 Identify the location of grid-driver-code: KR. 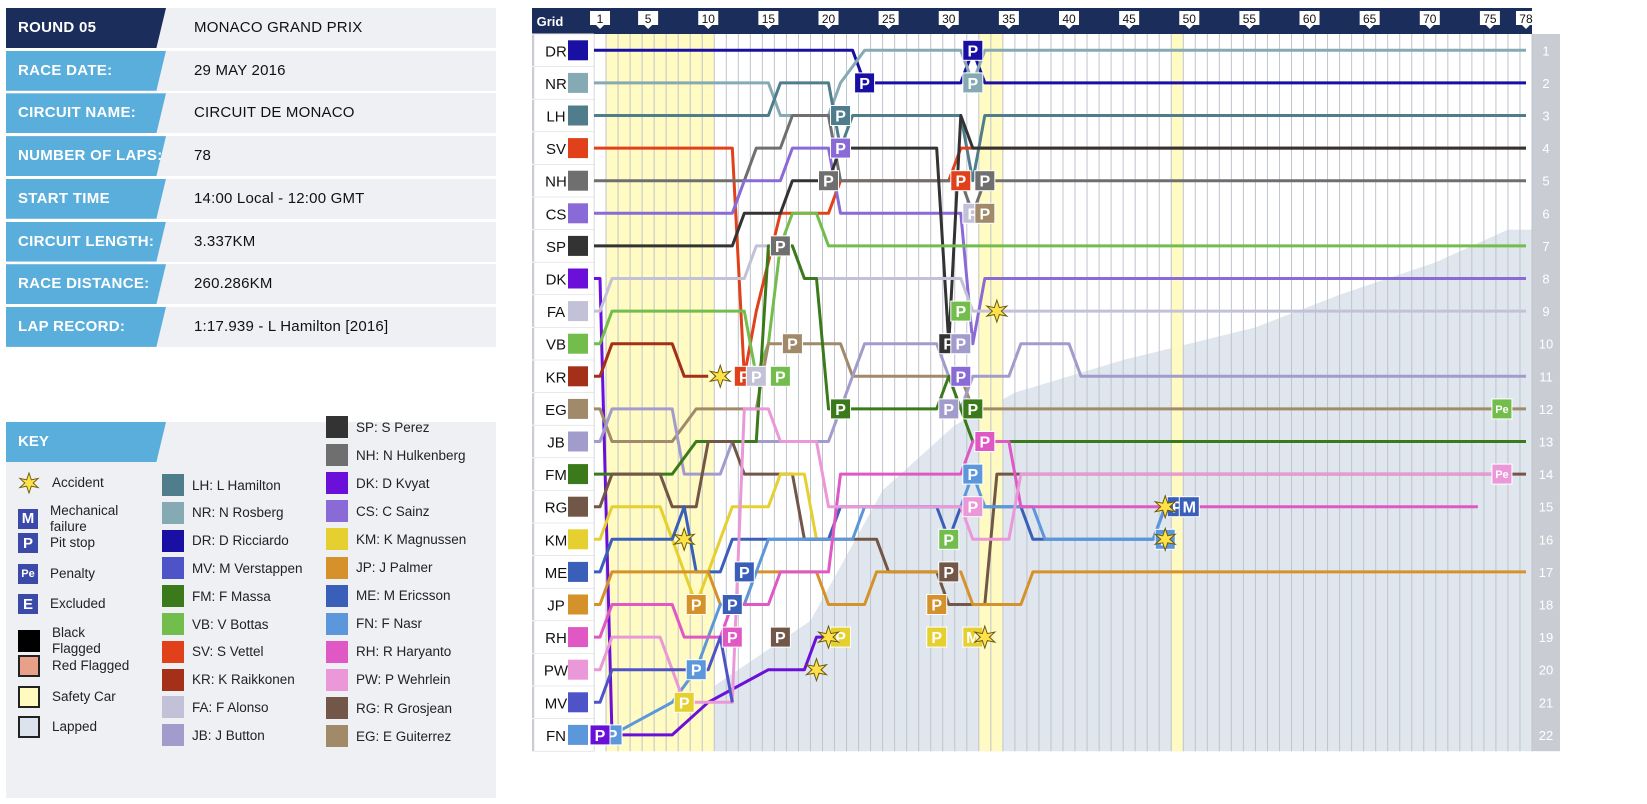
(556, 377).